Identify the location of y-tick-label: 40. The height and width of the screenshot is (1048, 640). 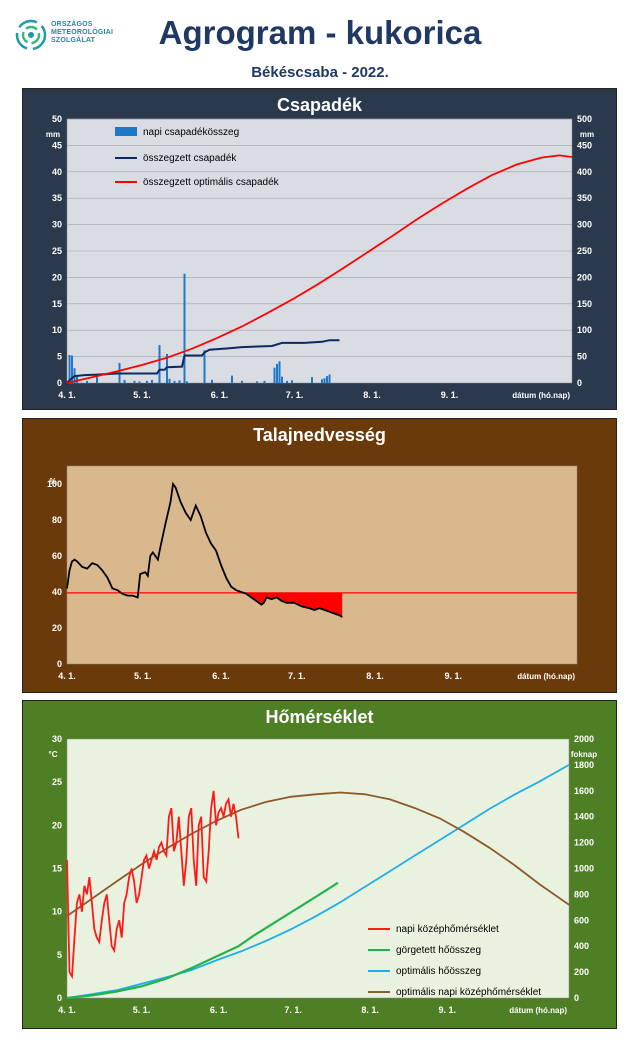
(57, 172).